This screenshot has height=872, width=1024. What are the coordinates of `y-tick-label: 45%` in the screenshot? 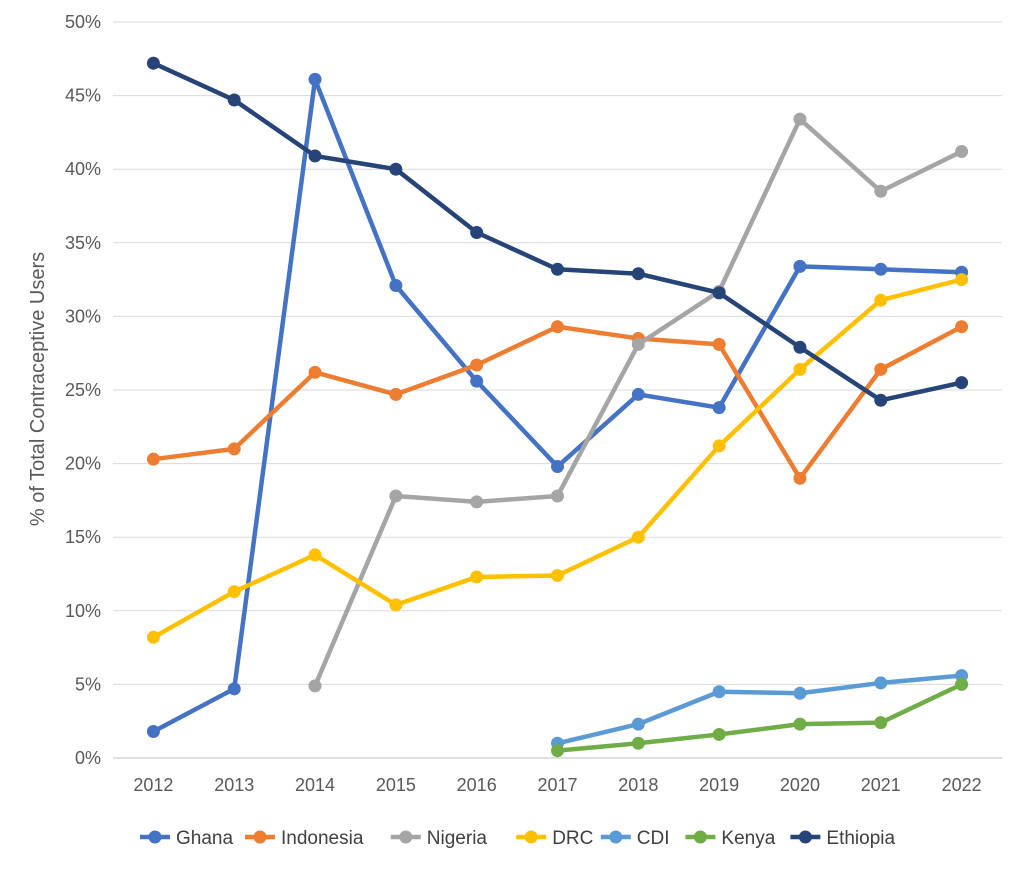 It's located at (83, 96).